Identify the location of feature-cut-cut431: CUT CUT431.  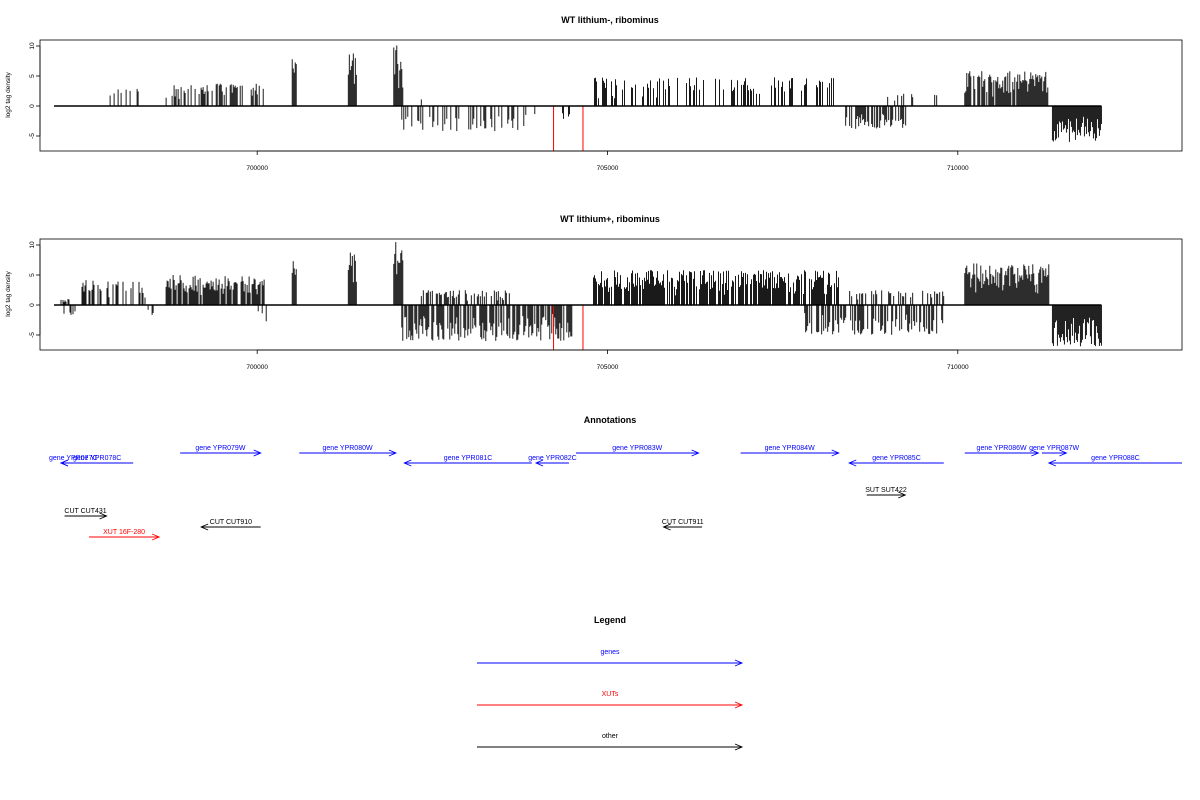
(86, 514).